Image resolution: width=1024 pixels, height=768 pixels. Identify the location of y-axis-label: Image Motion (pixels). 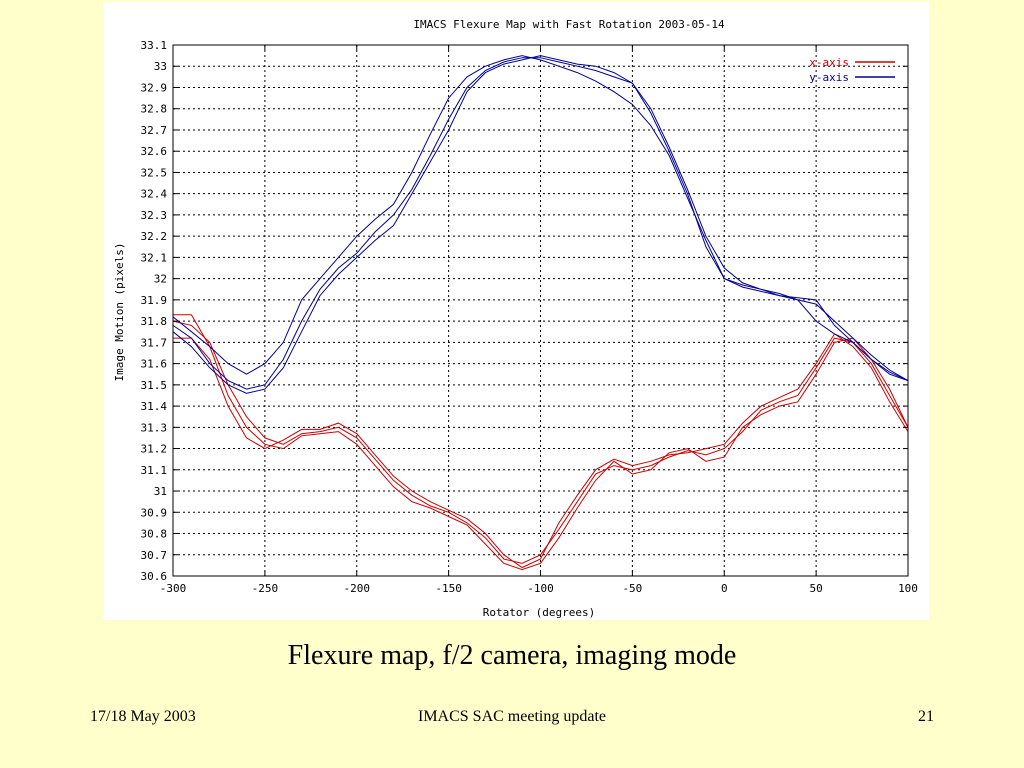
(119, 311).